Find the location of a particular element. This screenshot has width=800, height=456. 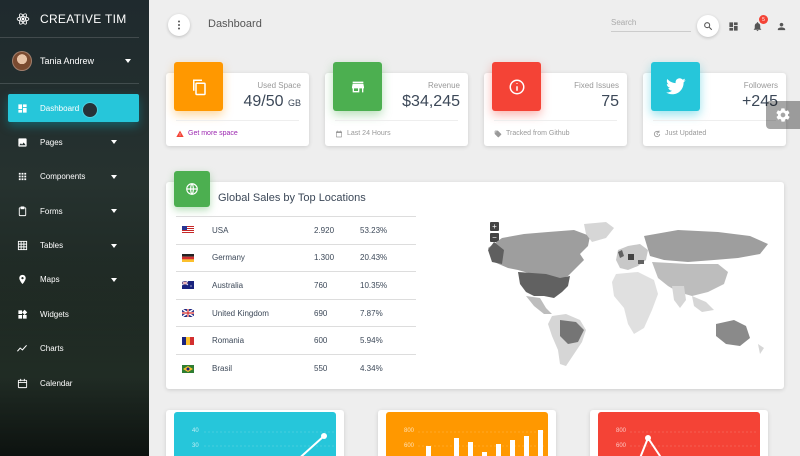

brand: CREATIVE TIM is located at coordinates (69, 19).